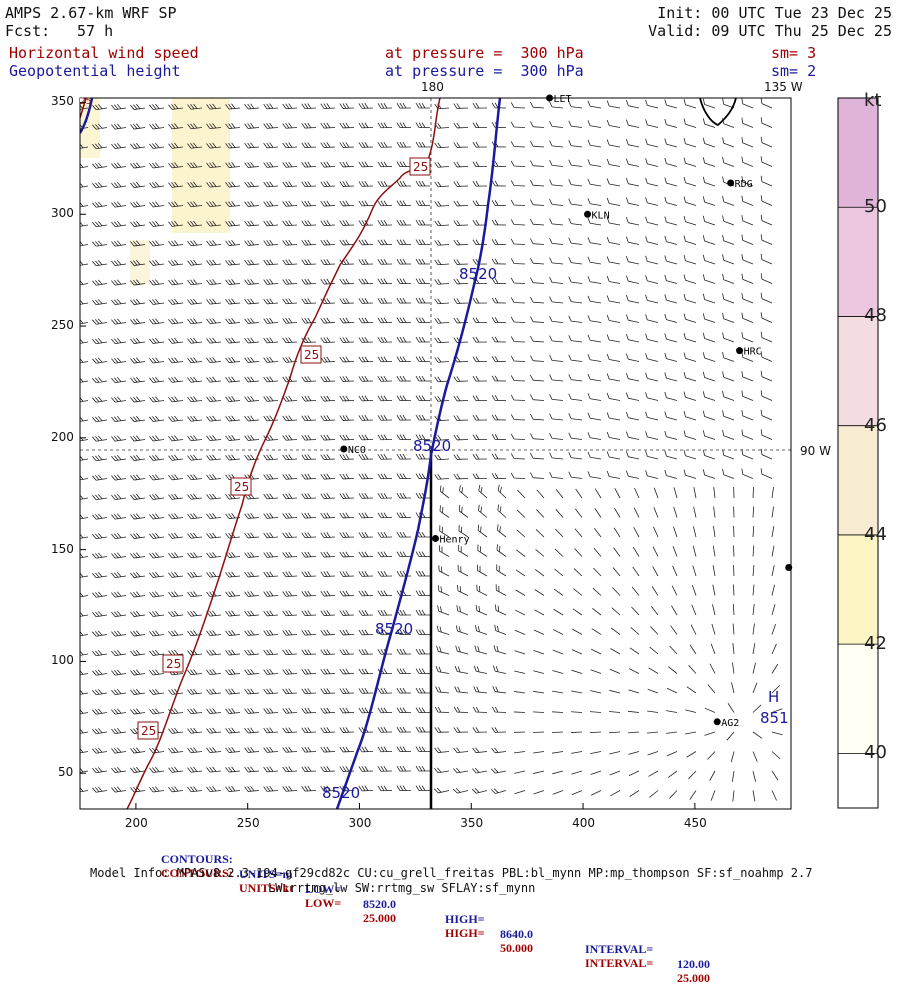 The width and height of the screenshot is (900, 986). What do you see at coordinates (148, 731) in the screenshot?
I see `svg-text: 25` at bounding box center [148, 731].